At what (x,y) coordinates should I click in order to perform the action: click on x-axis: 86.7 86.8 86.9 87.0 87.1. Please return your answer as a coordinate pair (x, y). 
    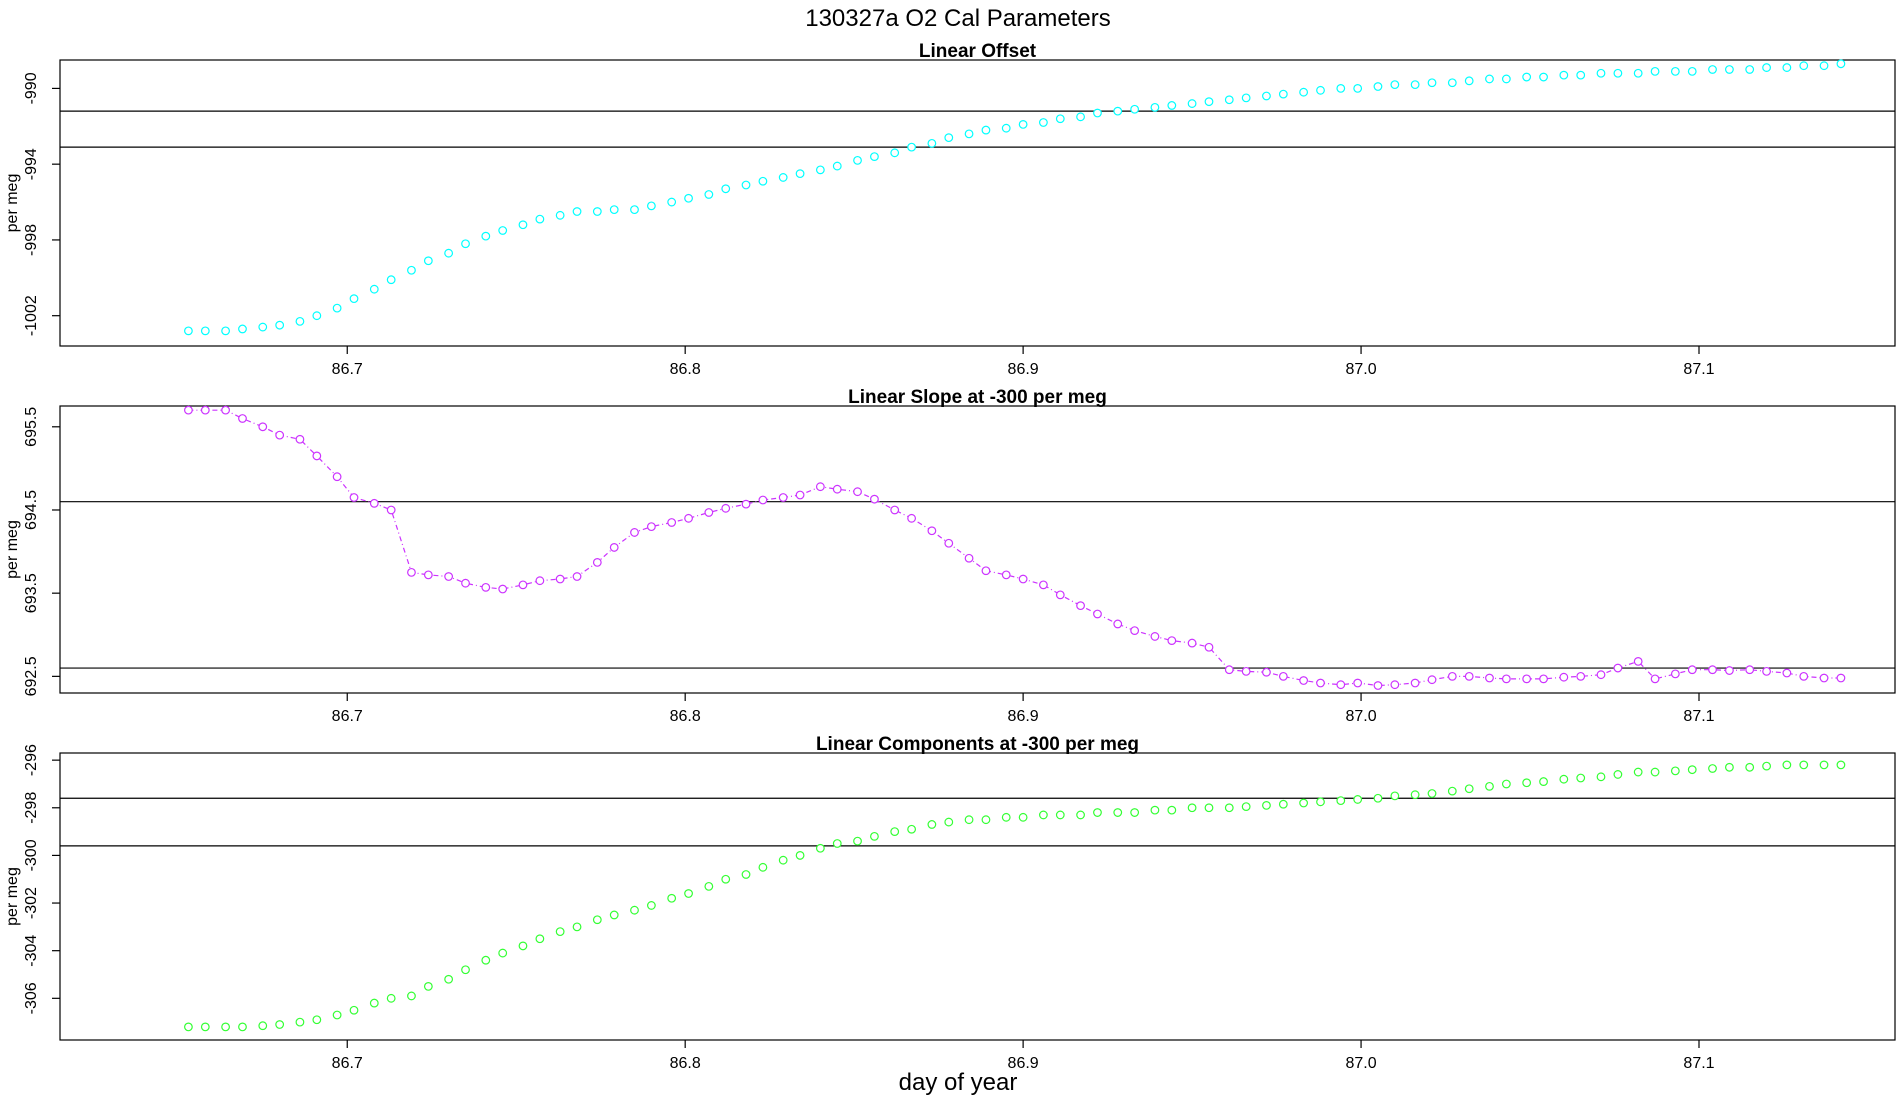
    Looking at the image, I should click on (1023, 362).